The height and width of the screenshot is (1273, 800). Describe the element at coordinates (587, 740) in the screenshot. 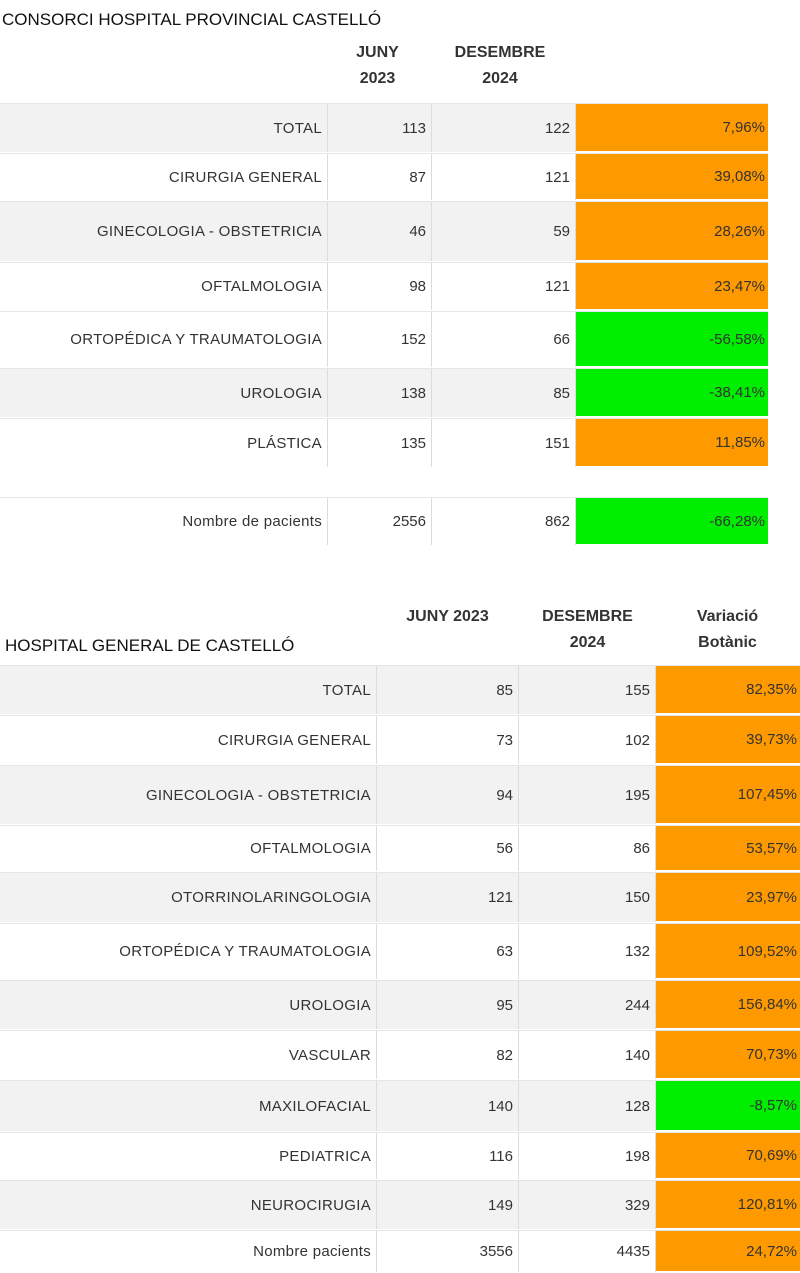

I see `value-cell: 102` at that location.